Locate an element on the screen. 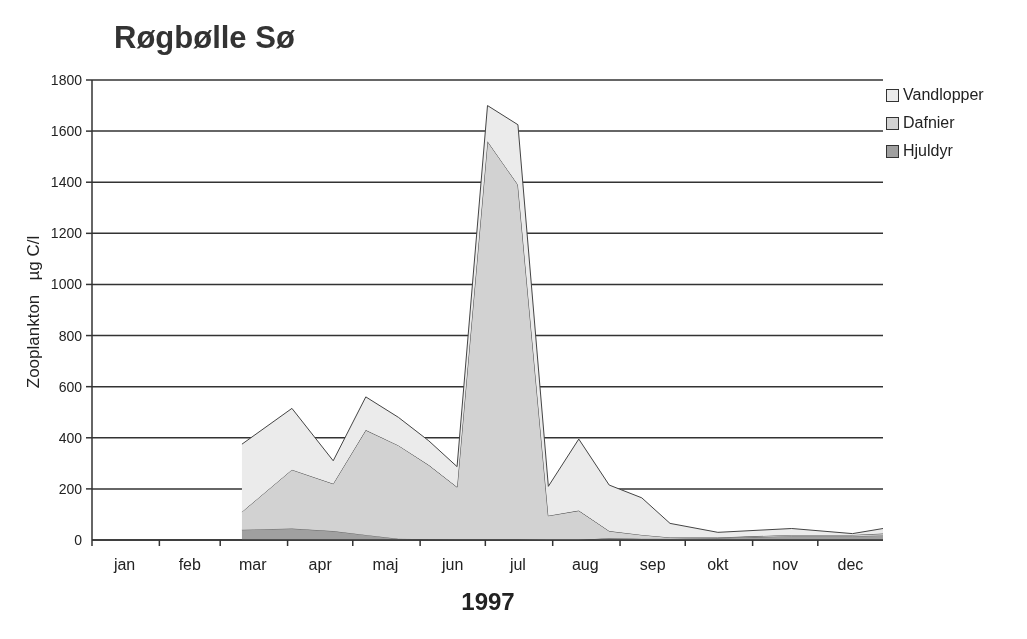  x-tick-label: feb is located at coordinates (190, 564).